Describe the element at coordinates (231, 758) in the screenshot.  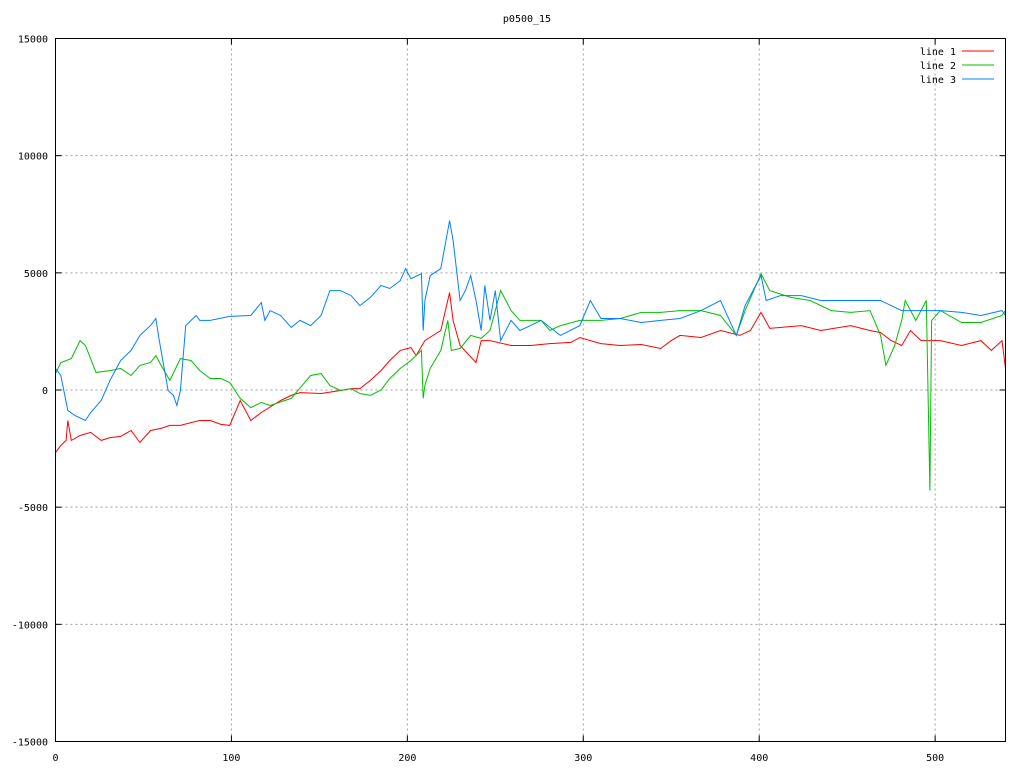
I see `x-tick-label: 100` at that location.